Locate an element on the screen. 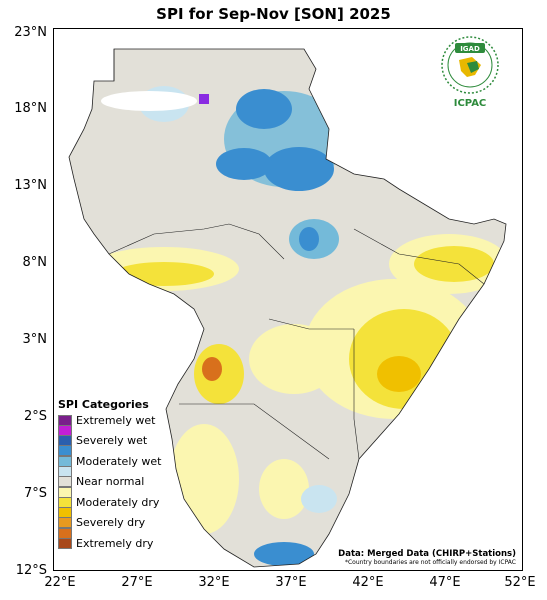  missing-data is located at coordinates (149, 101).